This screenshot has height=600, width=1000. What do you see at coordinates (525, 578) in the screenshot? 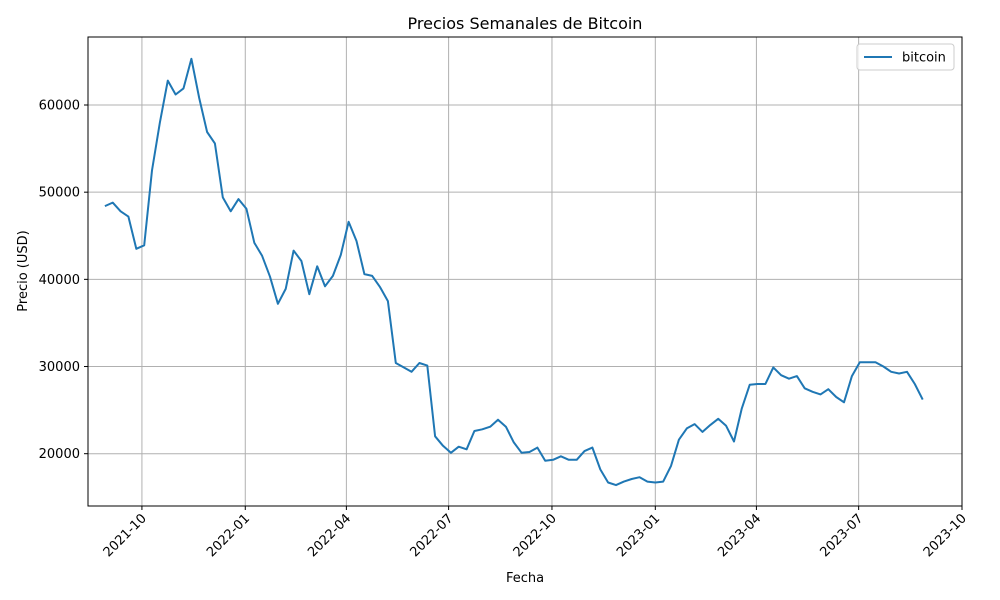
I see `x-axis-label: Fecha` at bounding box center [525, 578].